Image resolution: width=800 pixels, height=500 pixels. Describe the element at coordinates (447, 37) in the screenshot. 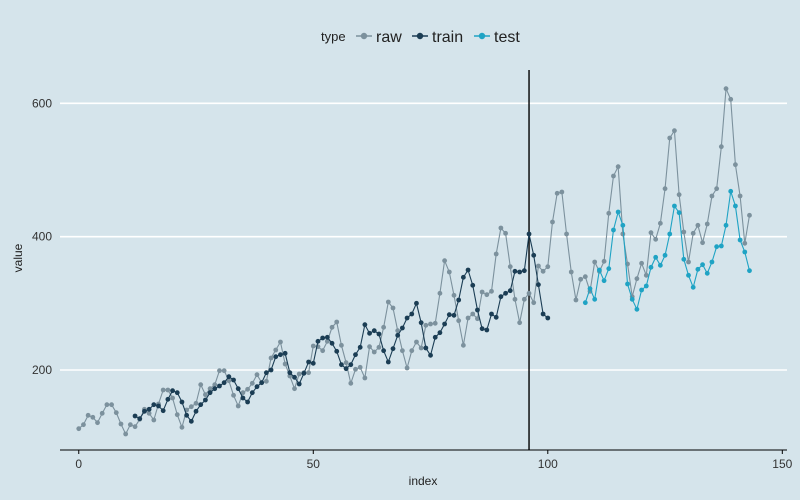

I see `legend-label-train: train` at that location.